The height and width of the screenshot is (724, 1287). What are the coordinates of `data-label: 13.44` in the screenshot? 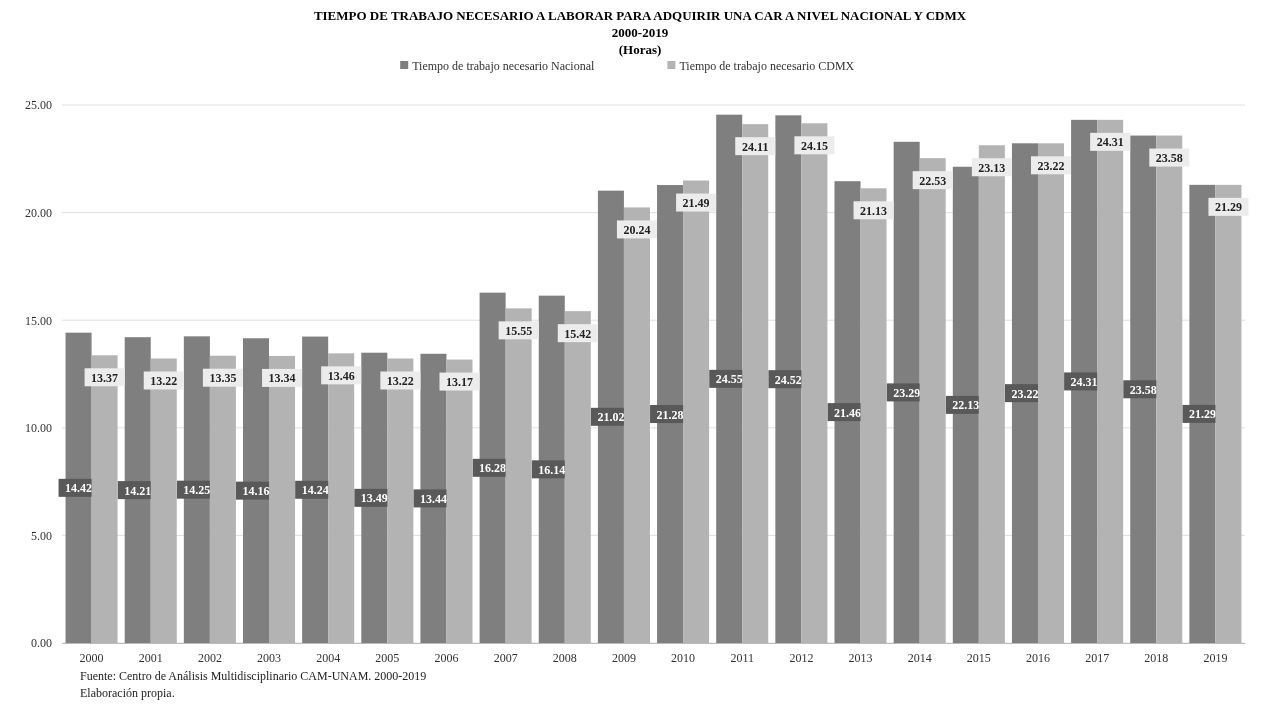 It's located at (433, 498).